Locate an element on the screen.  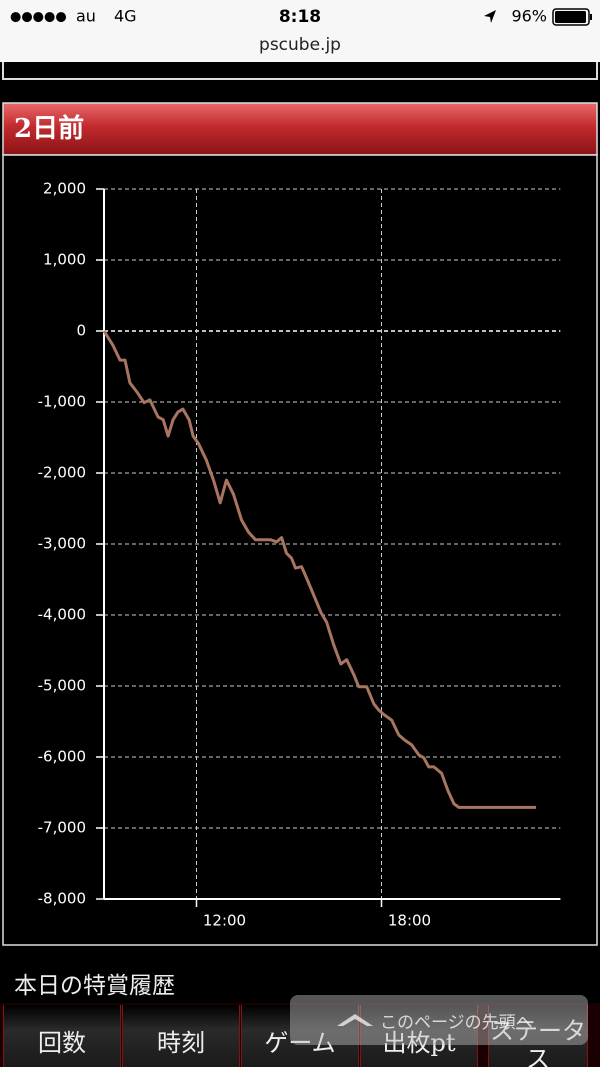
column-header: 出枚pt is located at coordinates (419, 1036).